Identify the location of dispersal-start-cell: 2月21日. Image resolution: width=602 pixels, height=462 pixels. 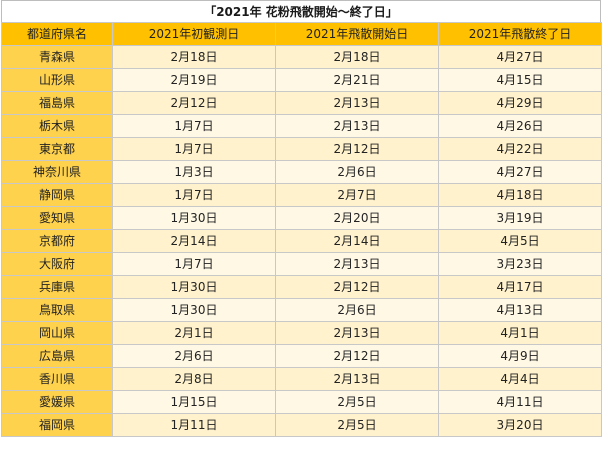
(357, 80).